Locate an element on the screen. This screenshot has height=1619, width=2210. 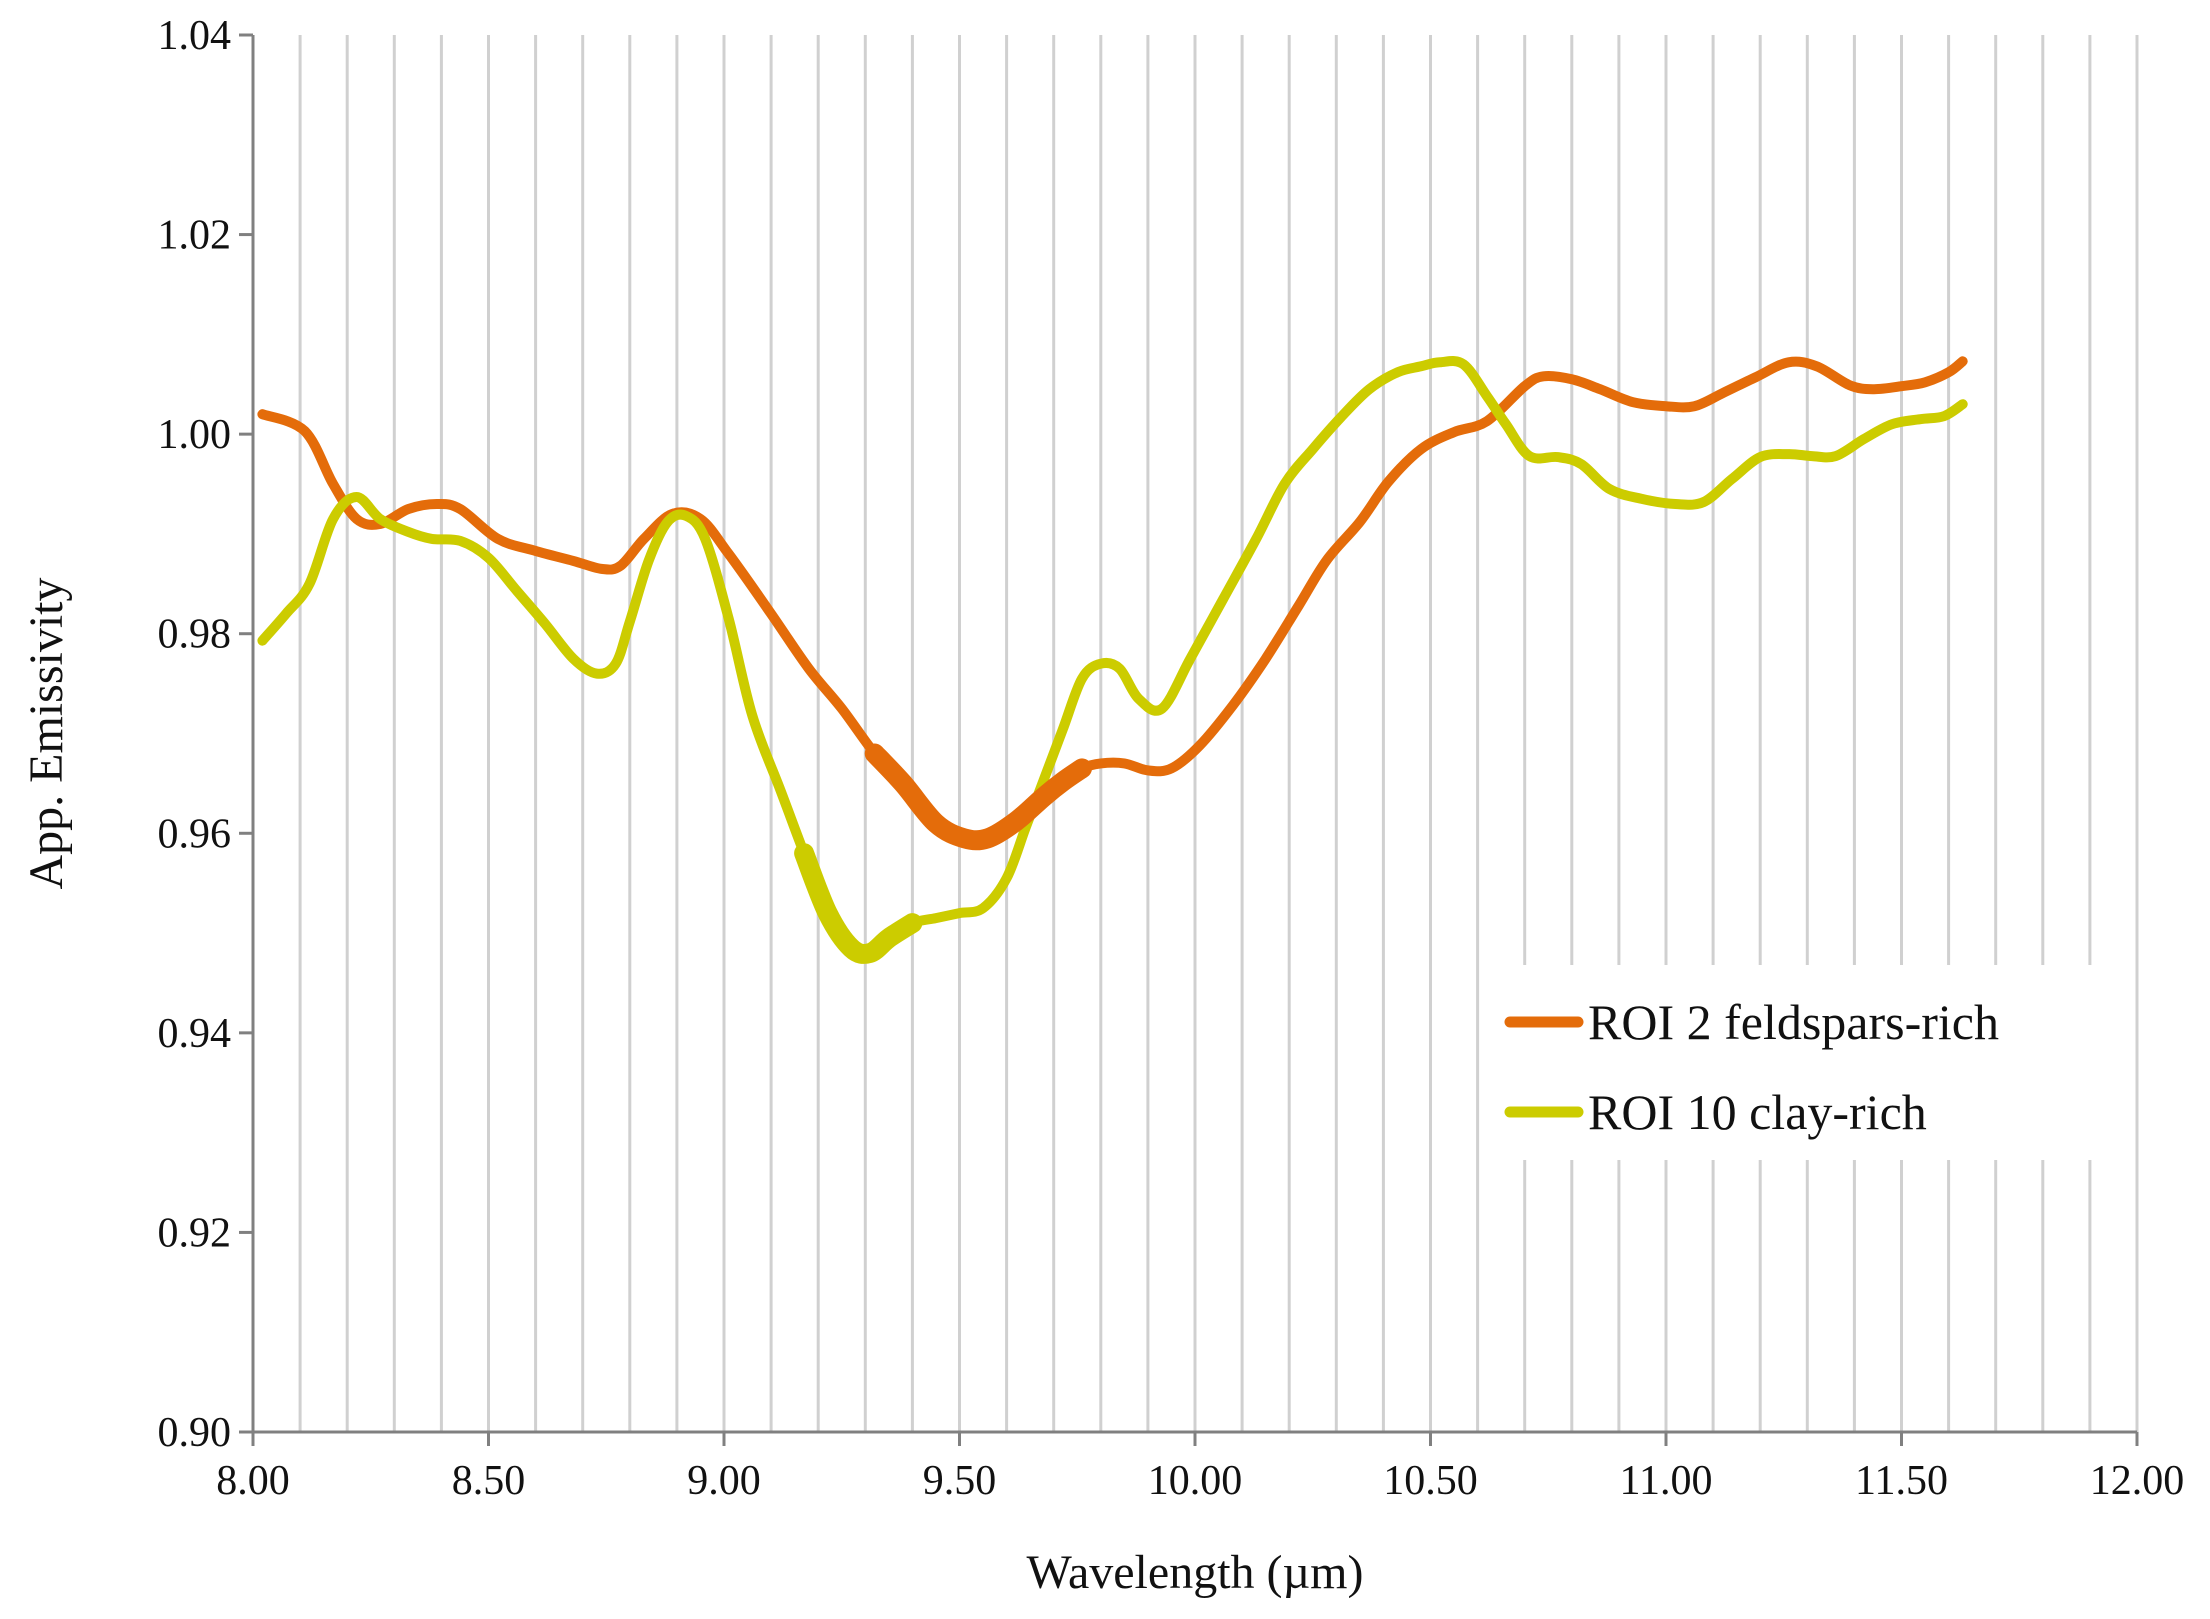
x-tick-label: 12.00 is located at coordinates (2137, 1481).